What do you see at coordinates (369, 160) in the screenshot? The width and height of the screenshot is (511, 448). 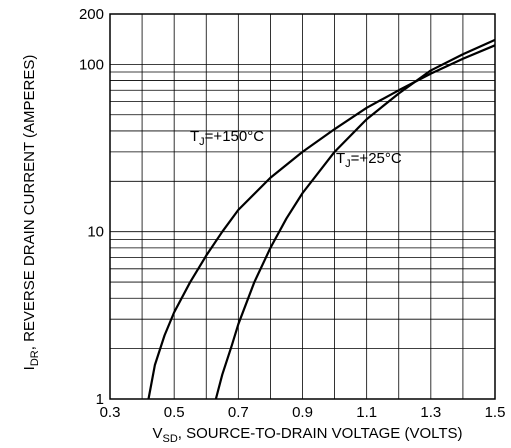 I see `series-label-25c: TJ=+25°C` at bounding box center [369, 160].